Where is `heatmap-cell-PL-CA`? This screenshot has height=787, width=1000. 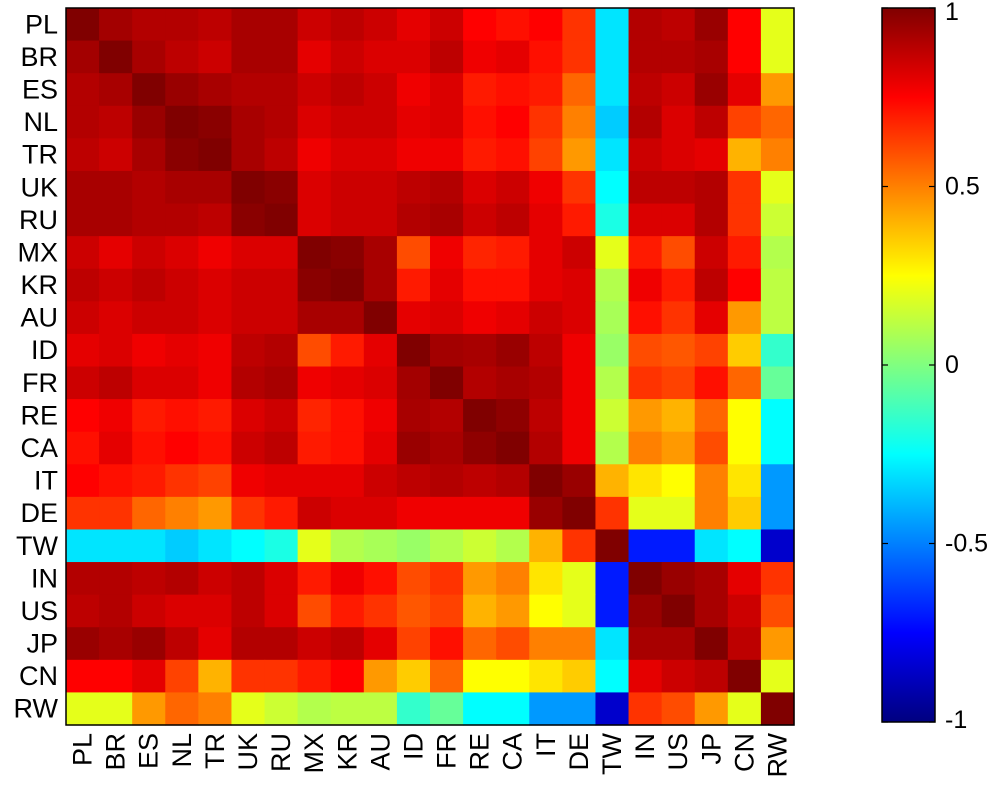
heatmap-cell-PL-CA is located at coordinates (513, 25).